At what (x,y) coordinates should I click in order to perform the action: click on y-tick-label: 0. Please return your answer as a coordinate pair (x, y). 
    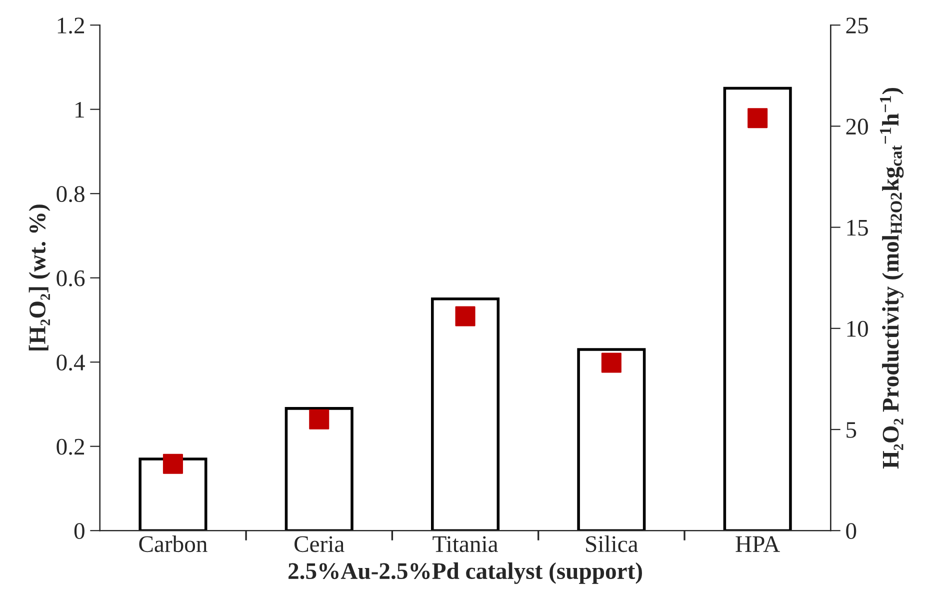
    Looking at the image, I should click on (79, 531).